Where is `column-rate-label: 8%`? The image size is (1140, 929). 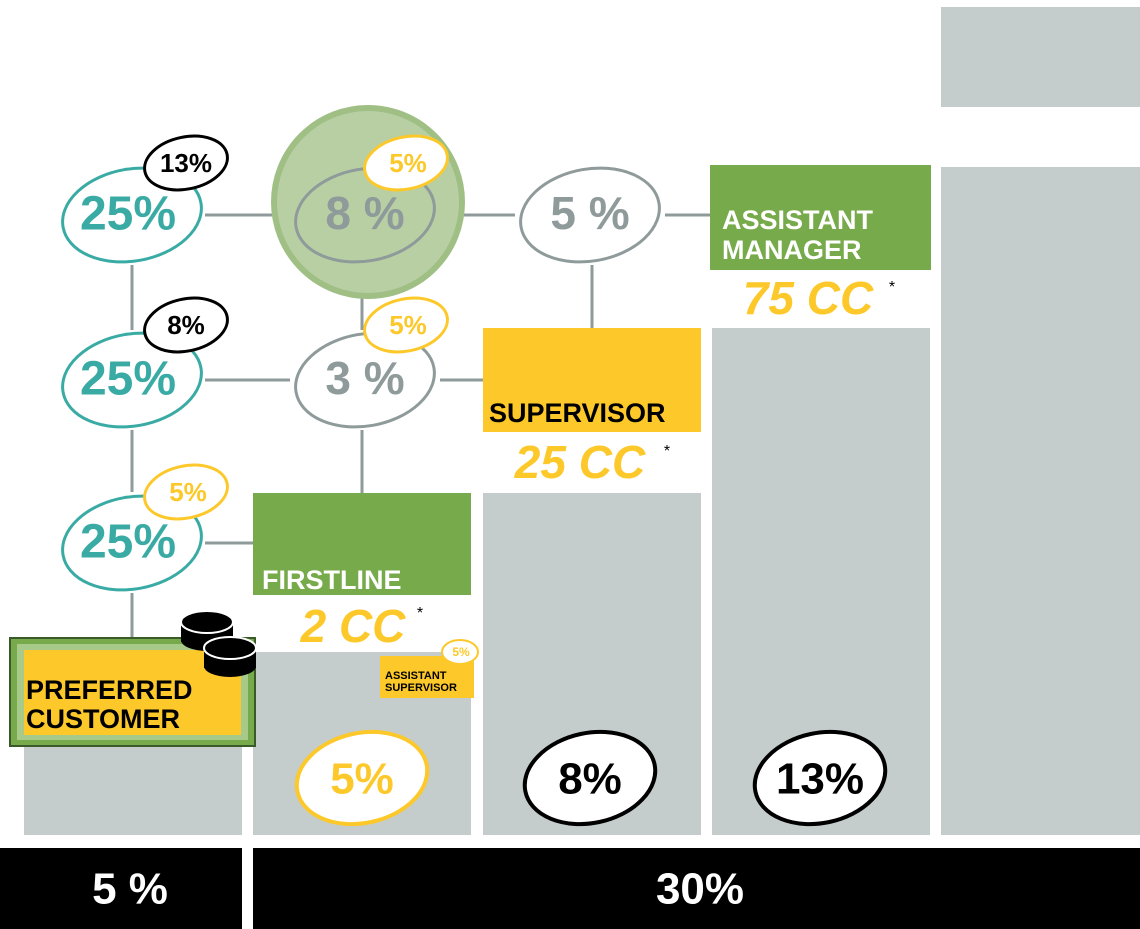 column-rate-label: 8% is located at coordinates (590, 779).